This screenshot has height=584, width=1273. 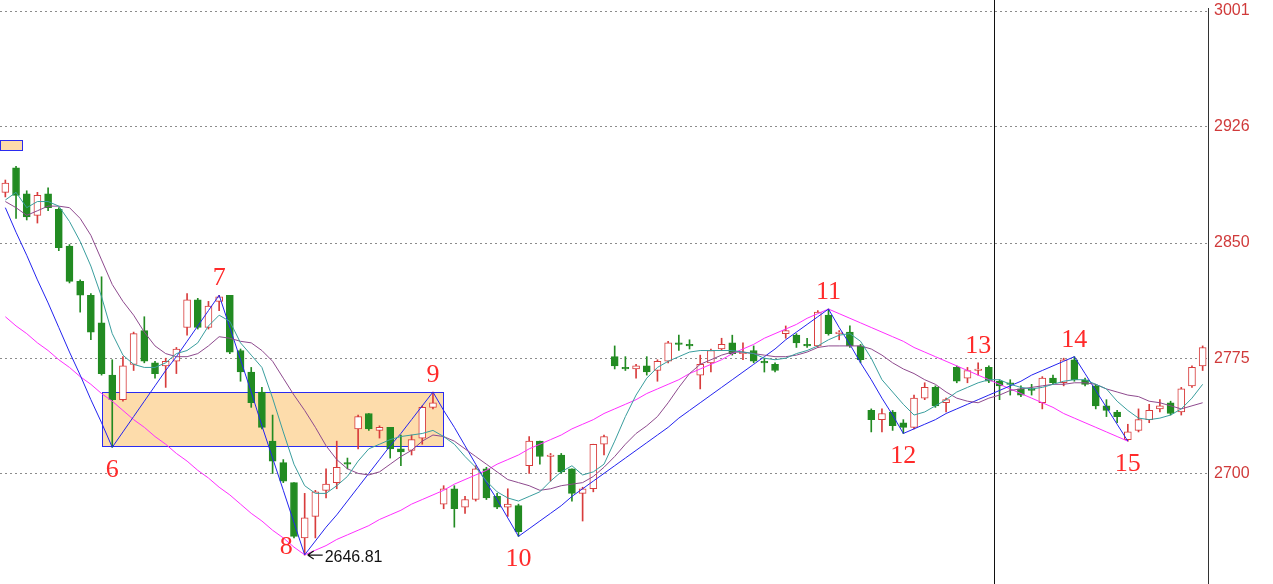 What do you see at coordinates (1232, 10) in the screenshot?
I see `y-tick-label: 3001` at bounding box center [1232, 10].